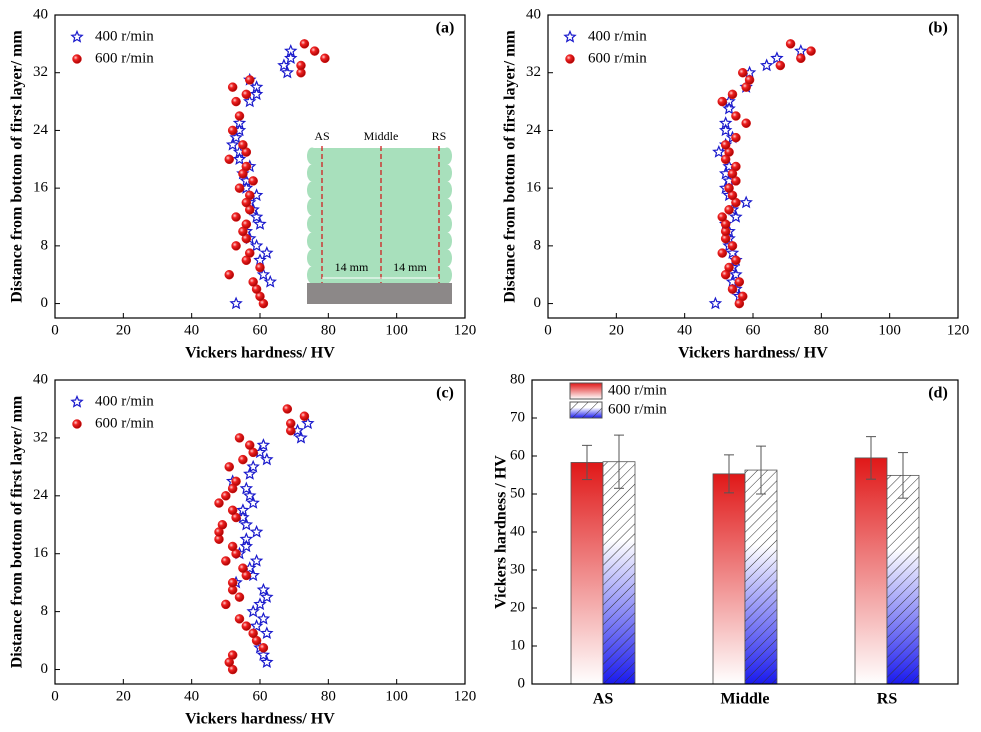 Image resolution: width=981 pixels, height=732 pixels. What do you see at coordinates (517, 569) in the screenshot?
I see `y-tick-label: 30` at bounding box center [517, 569].